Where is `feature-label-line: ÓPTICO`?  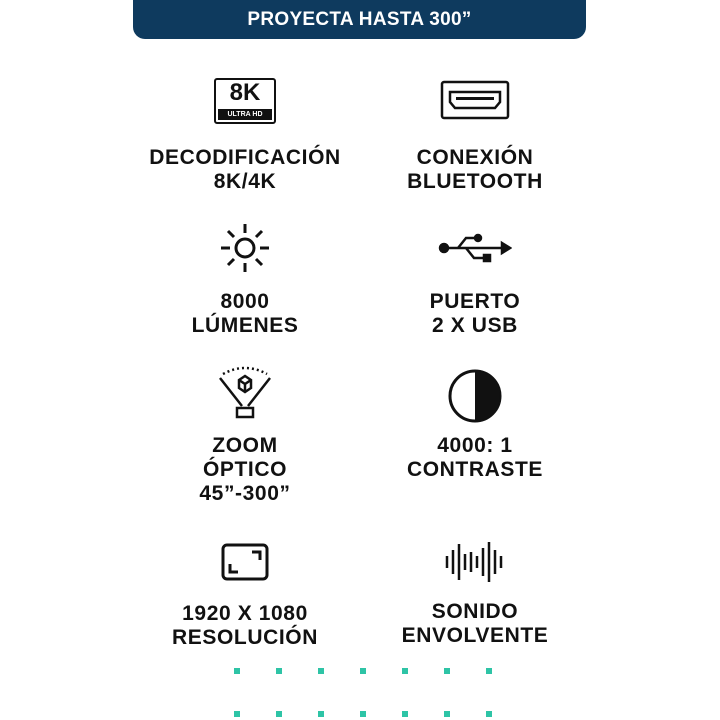
feature-label-line: ÓPTICO is located at coordinates (245, 469).